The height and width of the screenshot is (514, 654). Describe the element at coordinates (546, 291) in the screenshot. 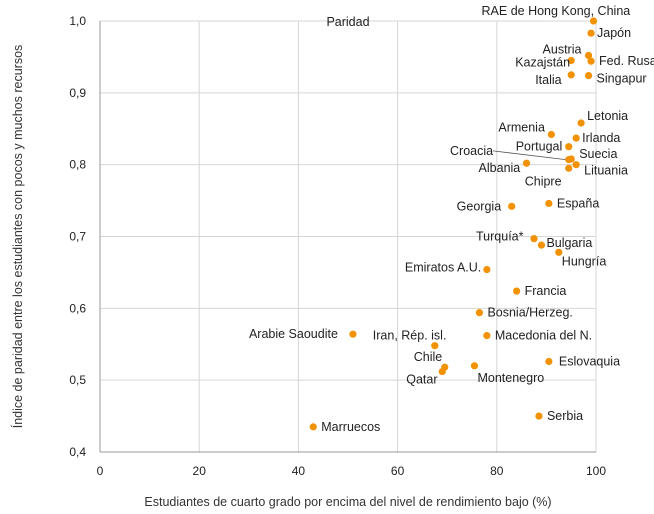

I see `point-label: Francia` at that location.